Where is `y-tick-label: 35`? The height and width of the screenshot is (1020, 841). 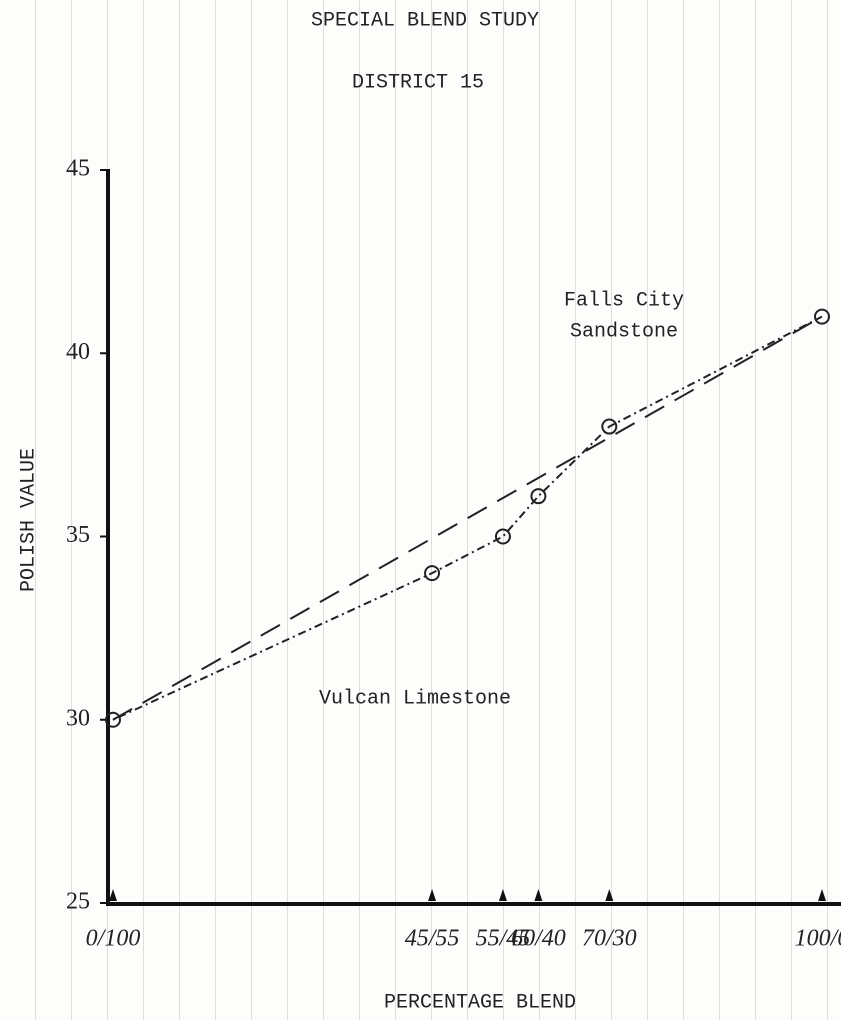
y-tick-label: 35 is located at coordinates (78, 535).